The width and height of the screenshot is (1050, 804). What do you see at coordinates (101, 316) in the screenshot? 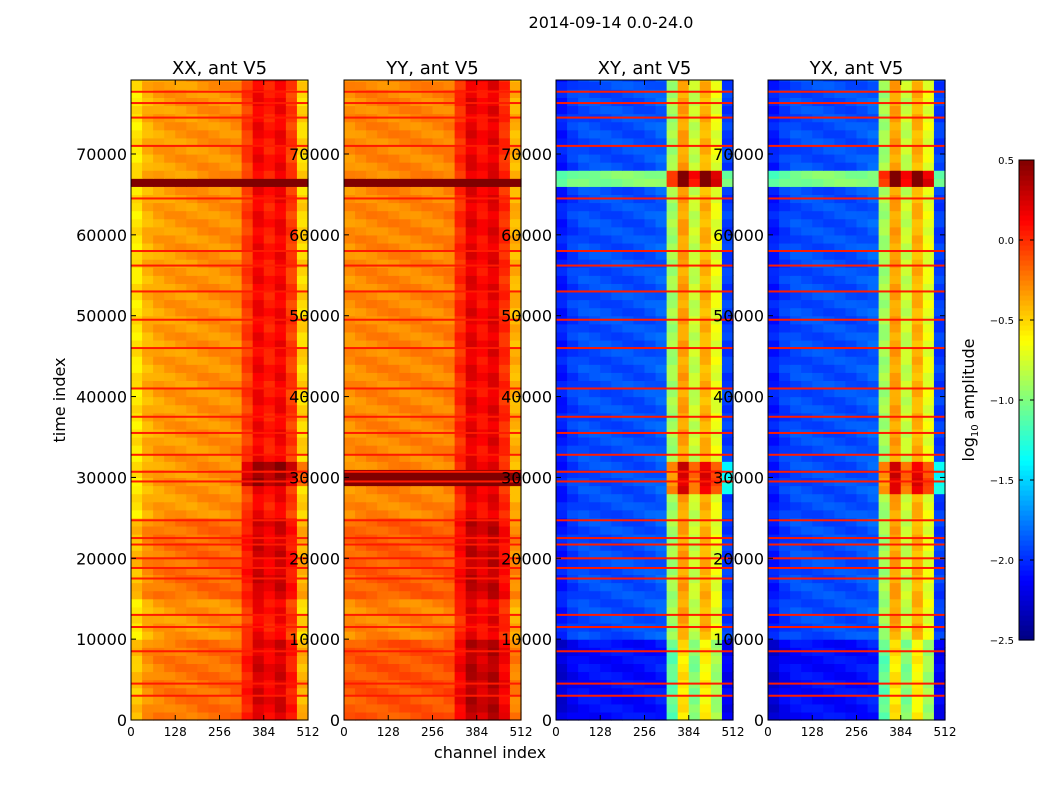
I see `y-tick-label: 50000` at bounding box center [101, 316].